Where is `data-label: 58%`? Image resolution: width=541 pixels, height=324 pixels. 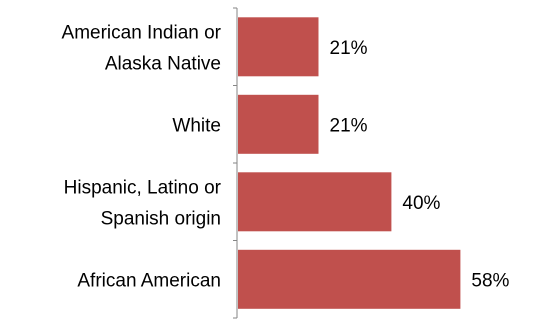
data-label: 58% is located at coordinates (490, 280).